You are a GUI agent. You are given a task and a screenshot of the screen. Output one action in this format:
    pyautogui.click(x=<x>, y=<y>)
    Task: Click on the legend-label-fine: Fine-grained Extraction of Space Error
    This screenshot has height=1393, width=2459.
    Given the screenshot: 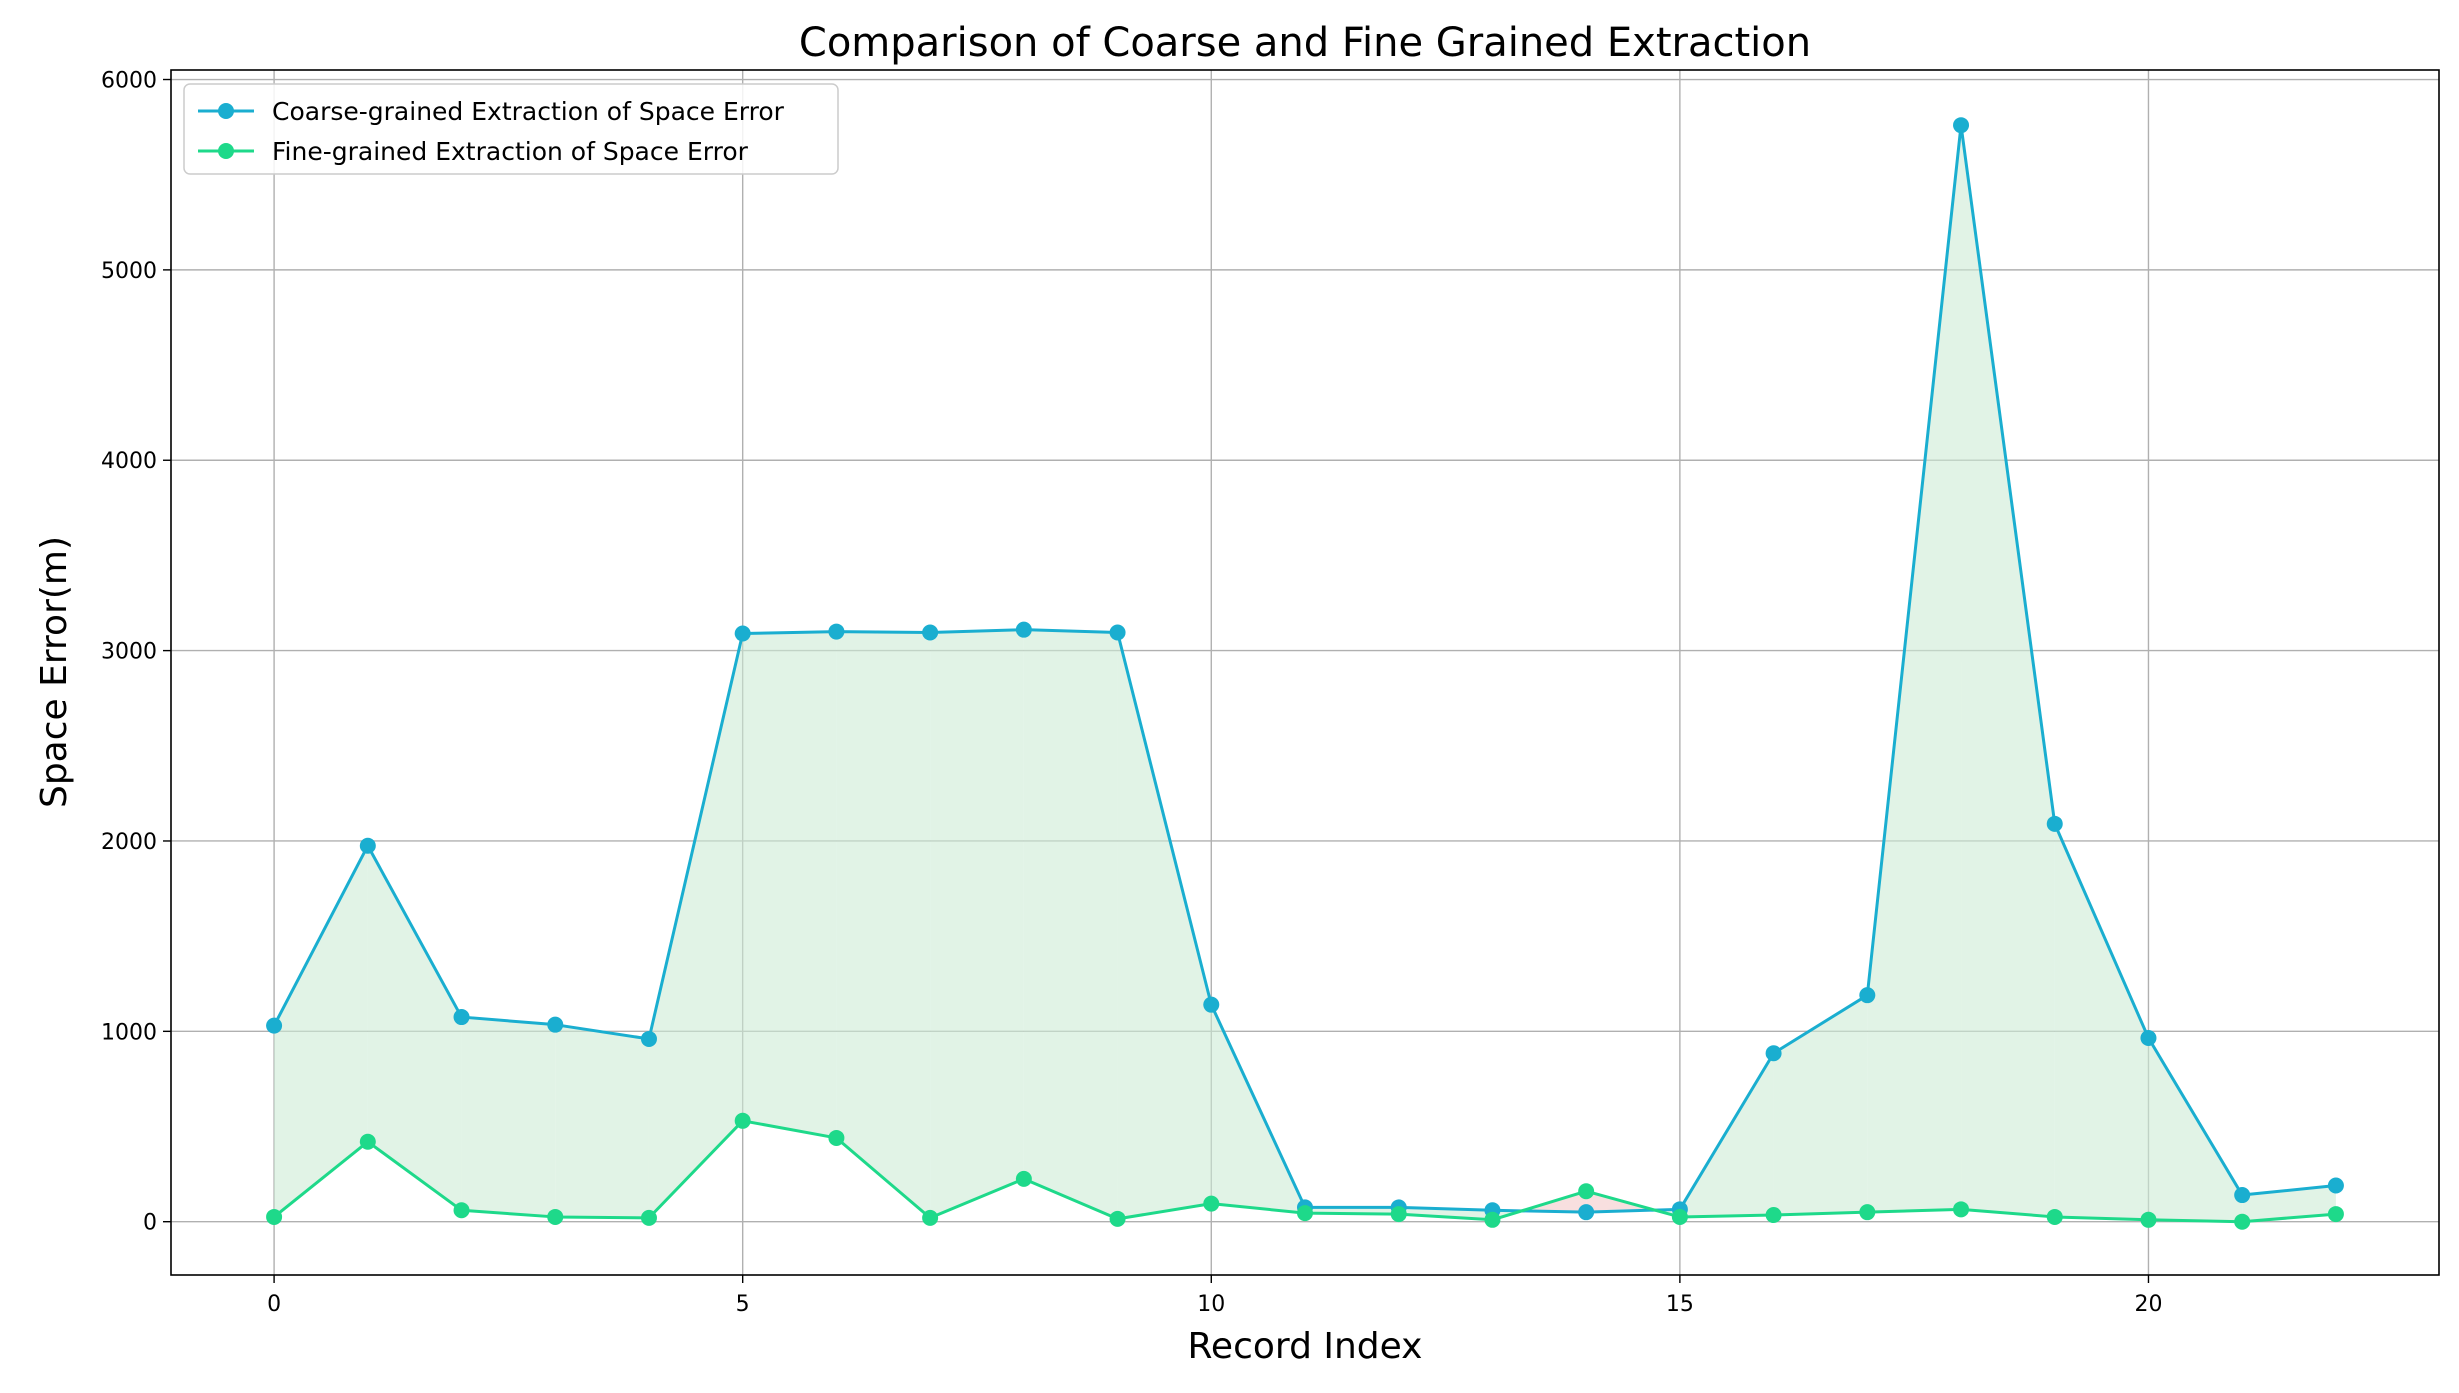 What is the action you would take?
    pyautogui.click(x=510, y=151)
    